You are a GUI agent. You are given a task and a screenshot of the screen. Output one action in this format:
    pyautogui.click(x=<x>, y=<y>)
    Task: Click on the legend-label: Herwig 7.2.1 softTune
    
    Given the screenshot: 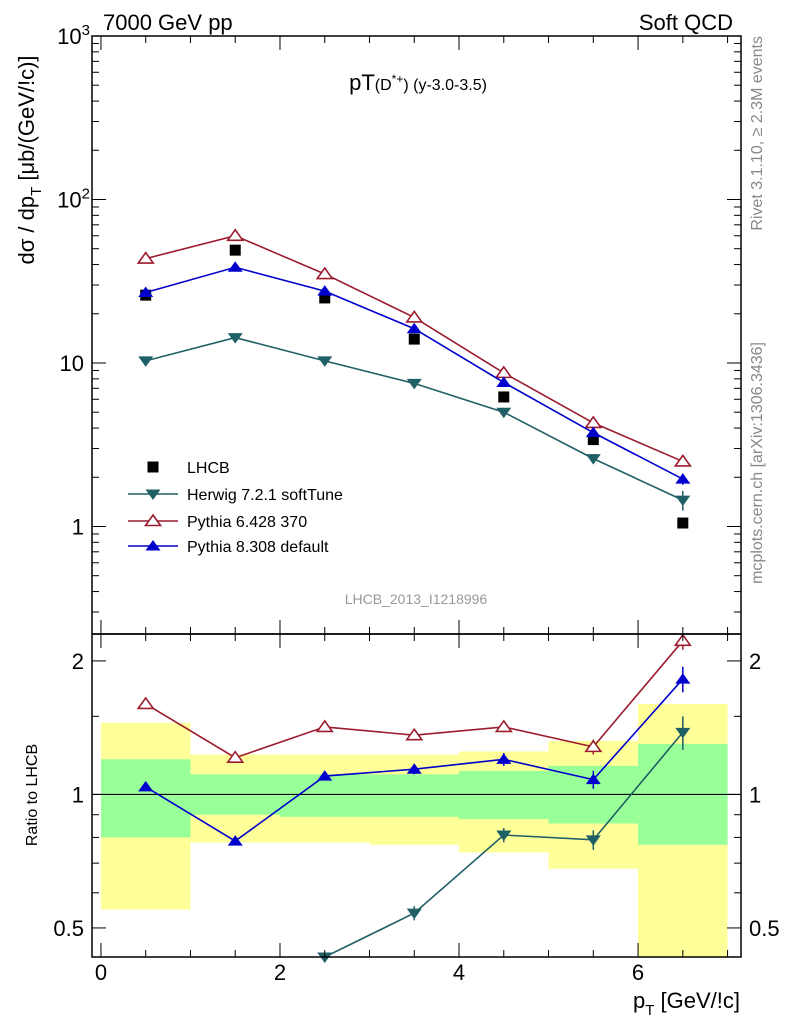 What is the action you would take?
    pyautogui.click(x=265, y=495)
    